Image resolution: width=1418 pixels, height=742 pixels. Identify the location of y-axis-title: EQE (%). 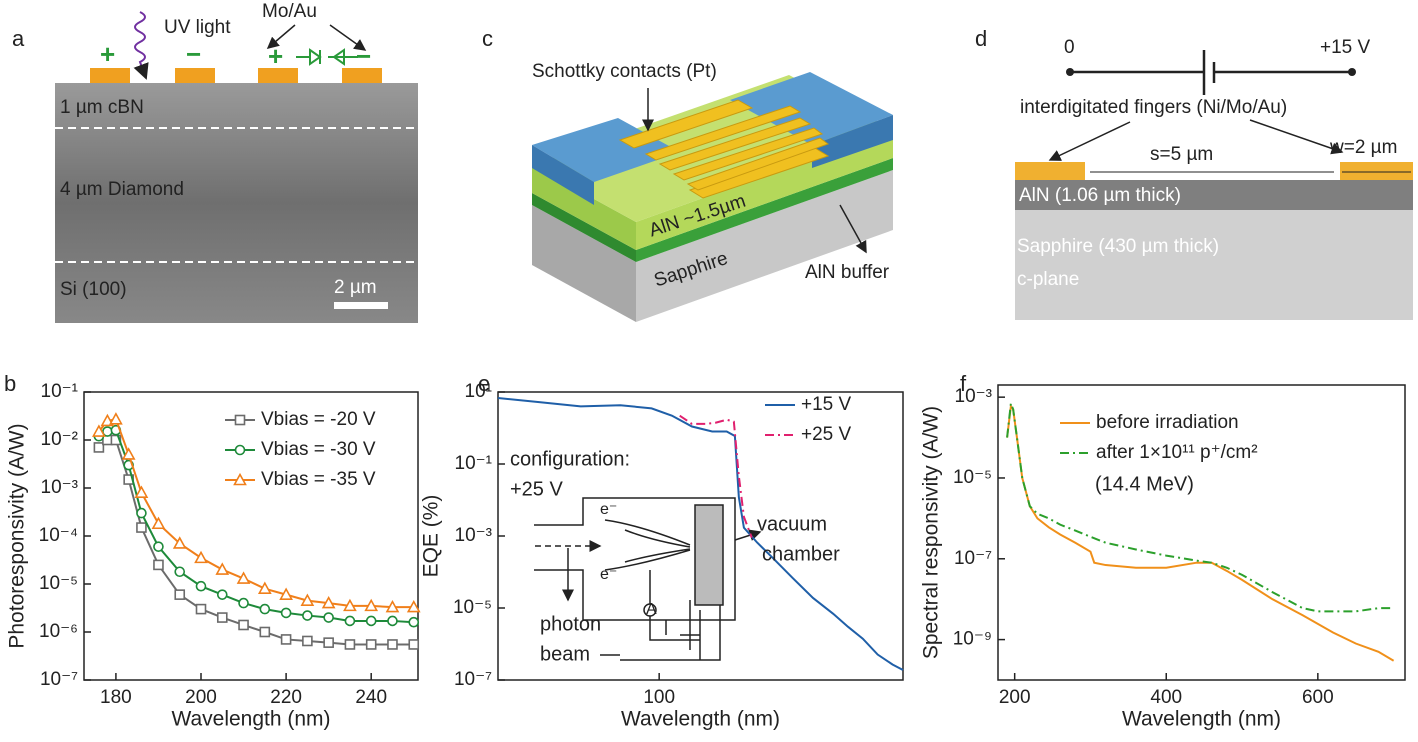
(431, 536).